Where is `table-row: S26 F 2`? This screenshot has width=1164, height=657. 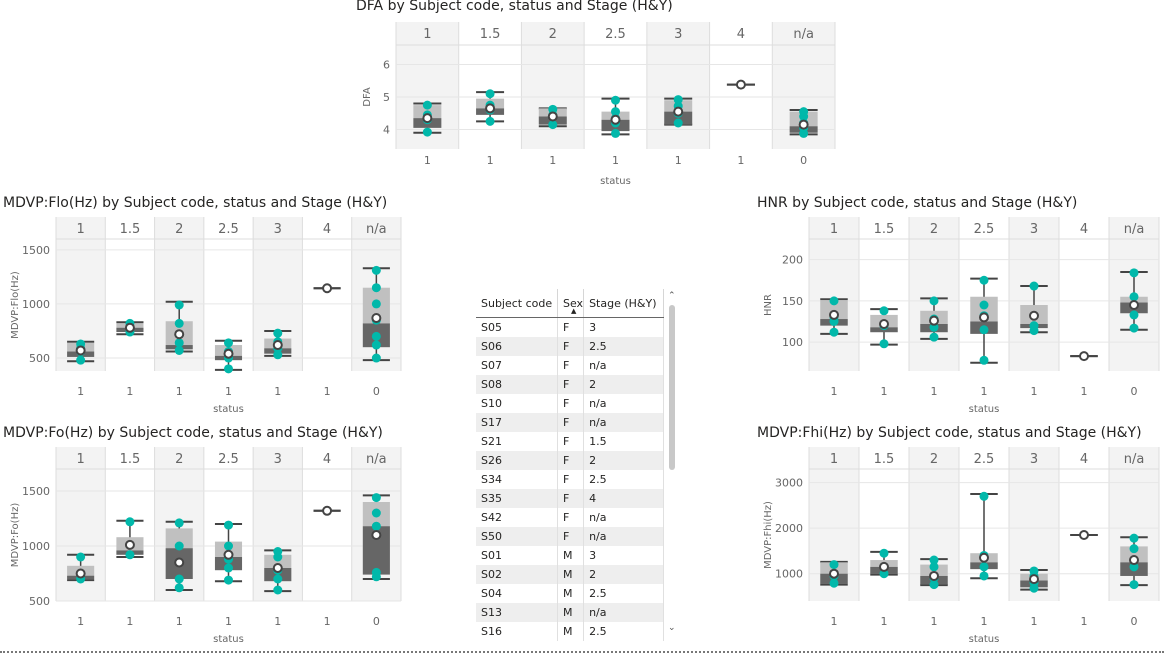 table-row: S26 F 2 is located at coordinates (570, 460).